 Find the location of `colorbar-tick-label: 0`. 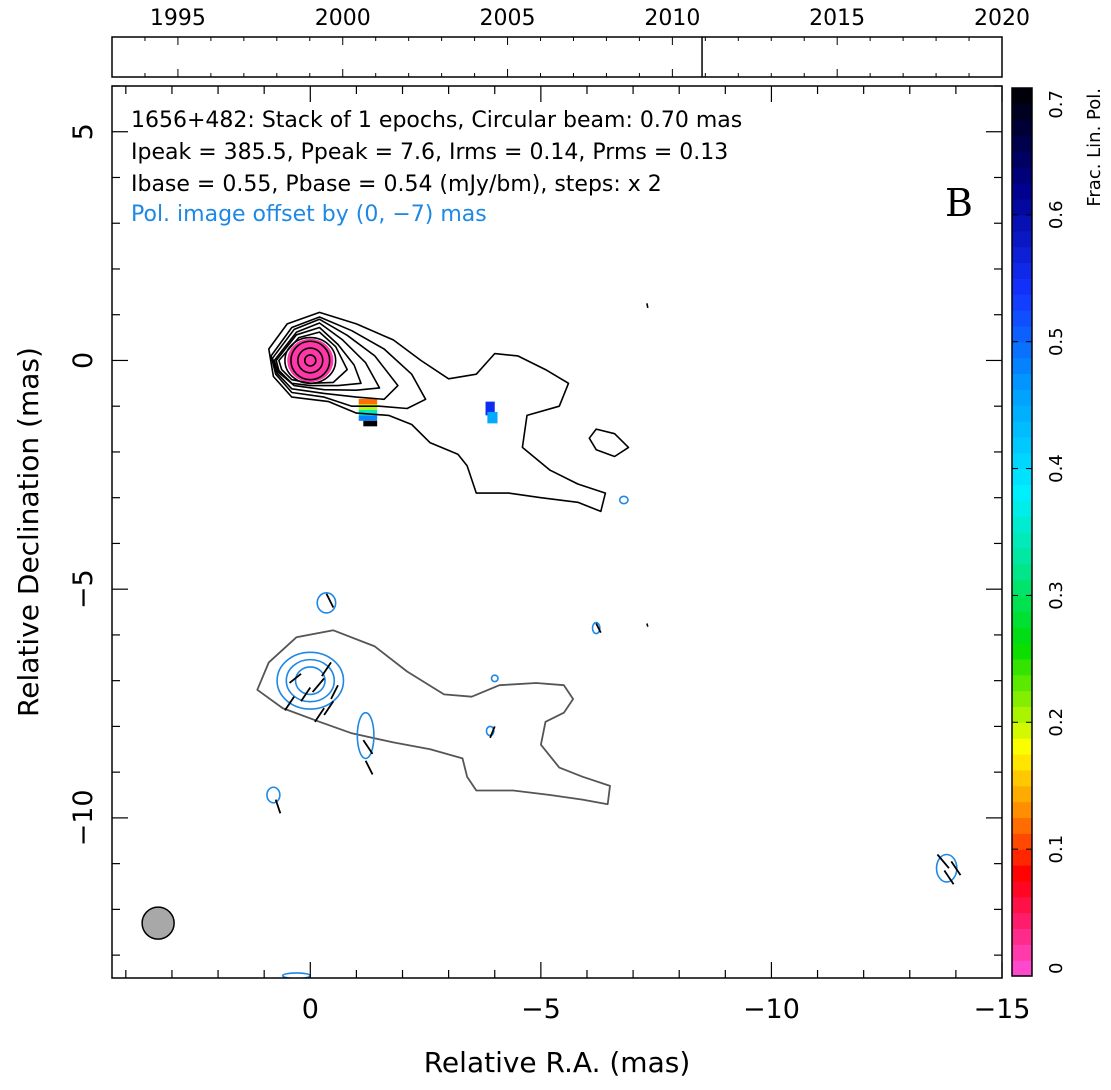

colorbar-tick-label: 0 is located at coordinates (1056, 968).